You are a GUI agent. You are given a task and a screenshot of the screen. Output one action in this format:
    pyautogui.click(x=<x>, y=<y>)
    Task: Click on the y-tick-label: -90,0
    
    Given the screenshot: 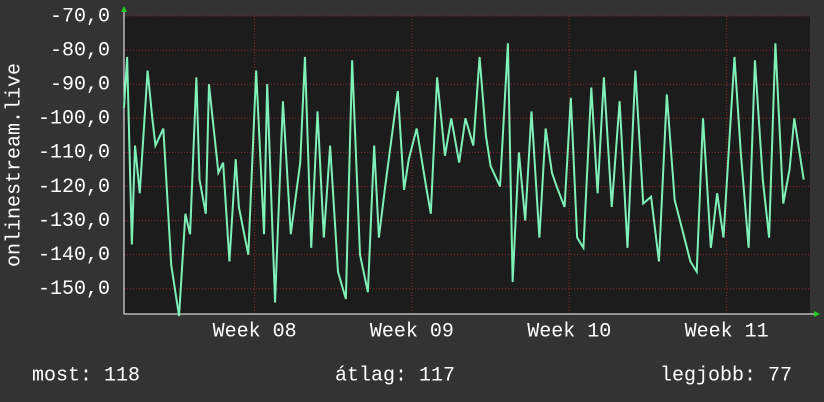 What is the action you would take?
    pyautogui.click(x=80, y=84)
    